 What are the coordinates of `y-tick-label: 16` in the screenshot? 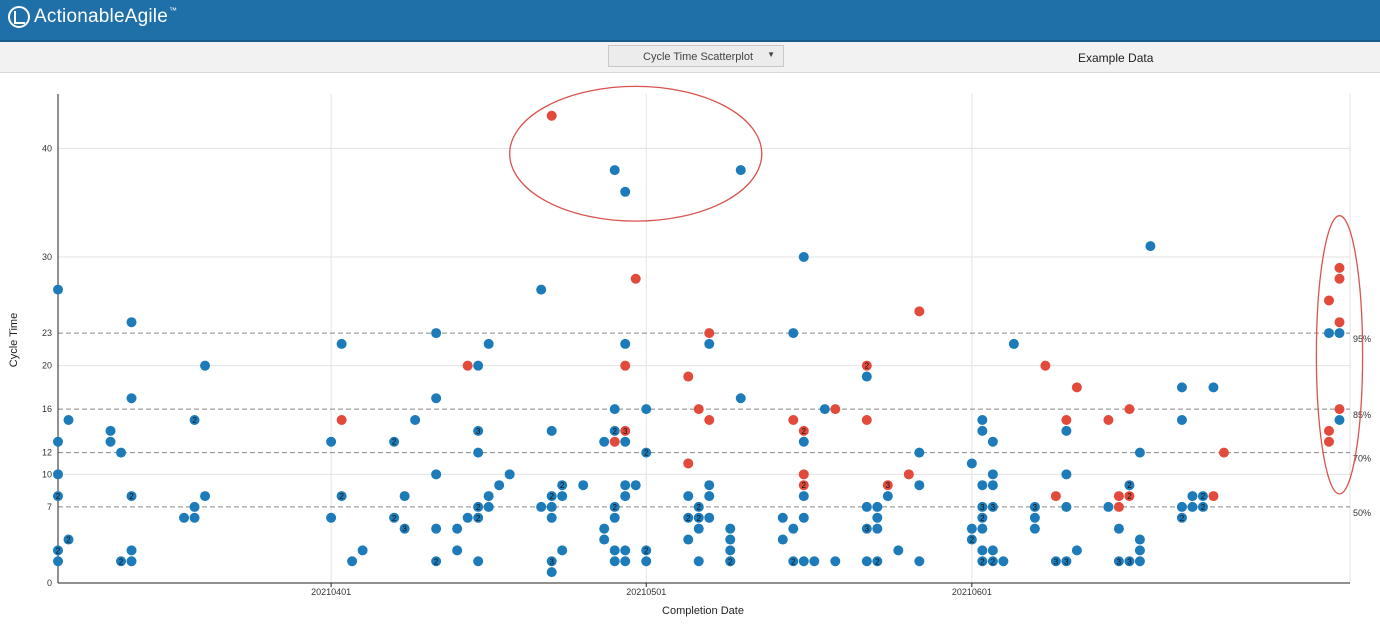 It's located at (47, 409).